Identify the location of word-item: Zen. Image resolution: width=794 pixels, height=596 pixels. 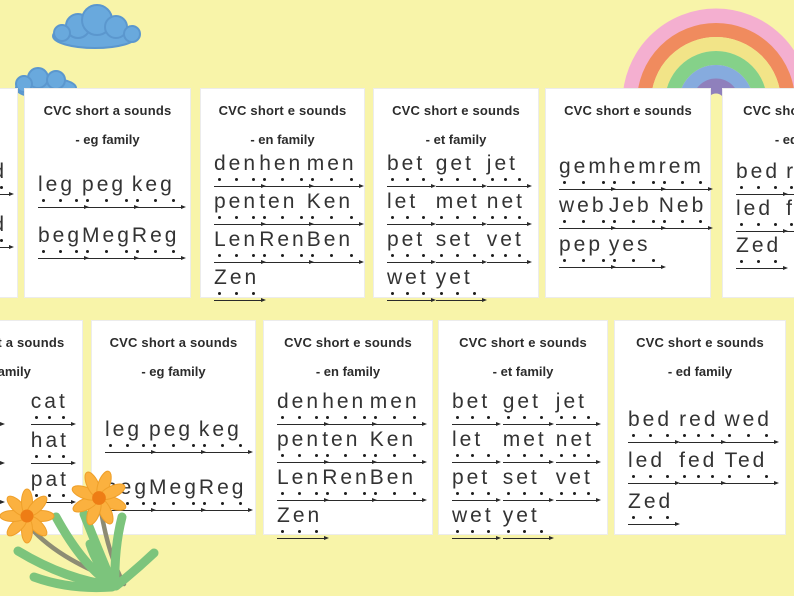
(240, 285).